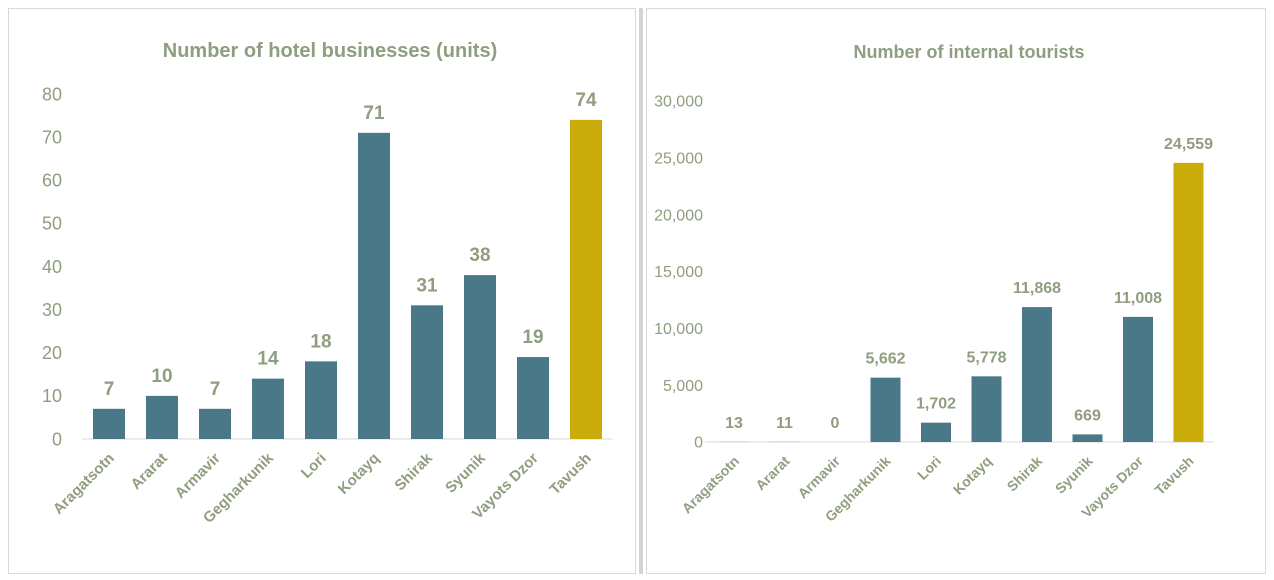  I want to click on y-tick-label: 20, so click(52, 353).